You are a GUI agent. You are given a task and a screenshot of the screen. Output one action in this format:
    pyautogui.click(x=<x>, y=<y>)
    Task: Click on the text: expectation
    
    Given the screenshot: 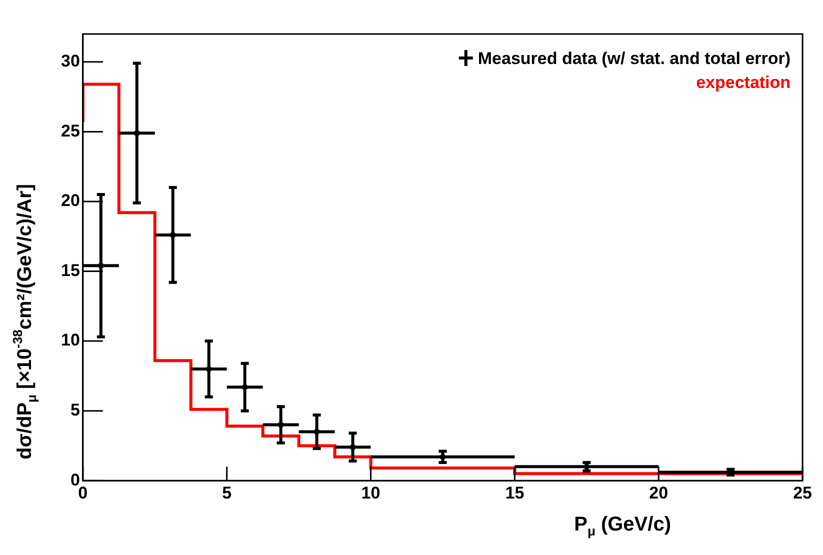 What is the action you would take?
    pyautogui.click(x=743, y=82)
    